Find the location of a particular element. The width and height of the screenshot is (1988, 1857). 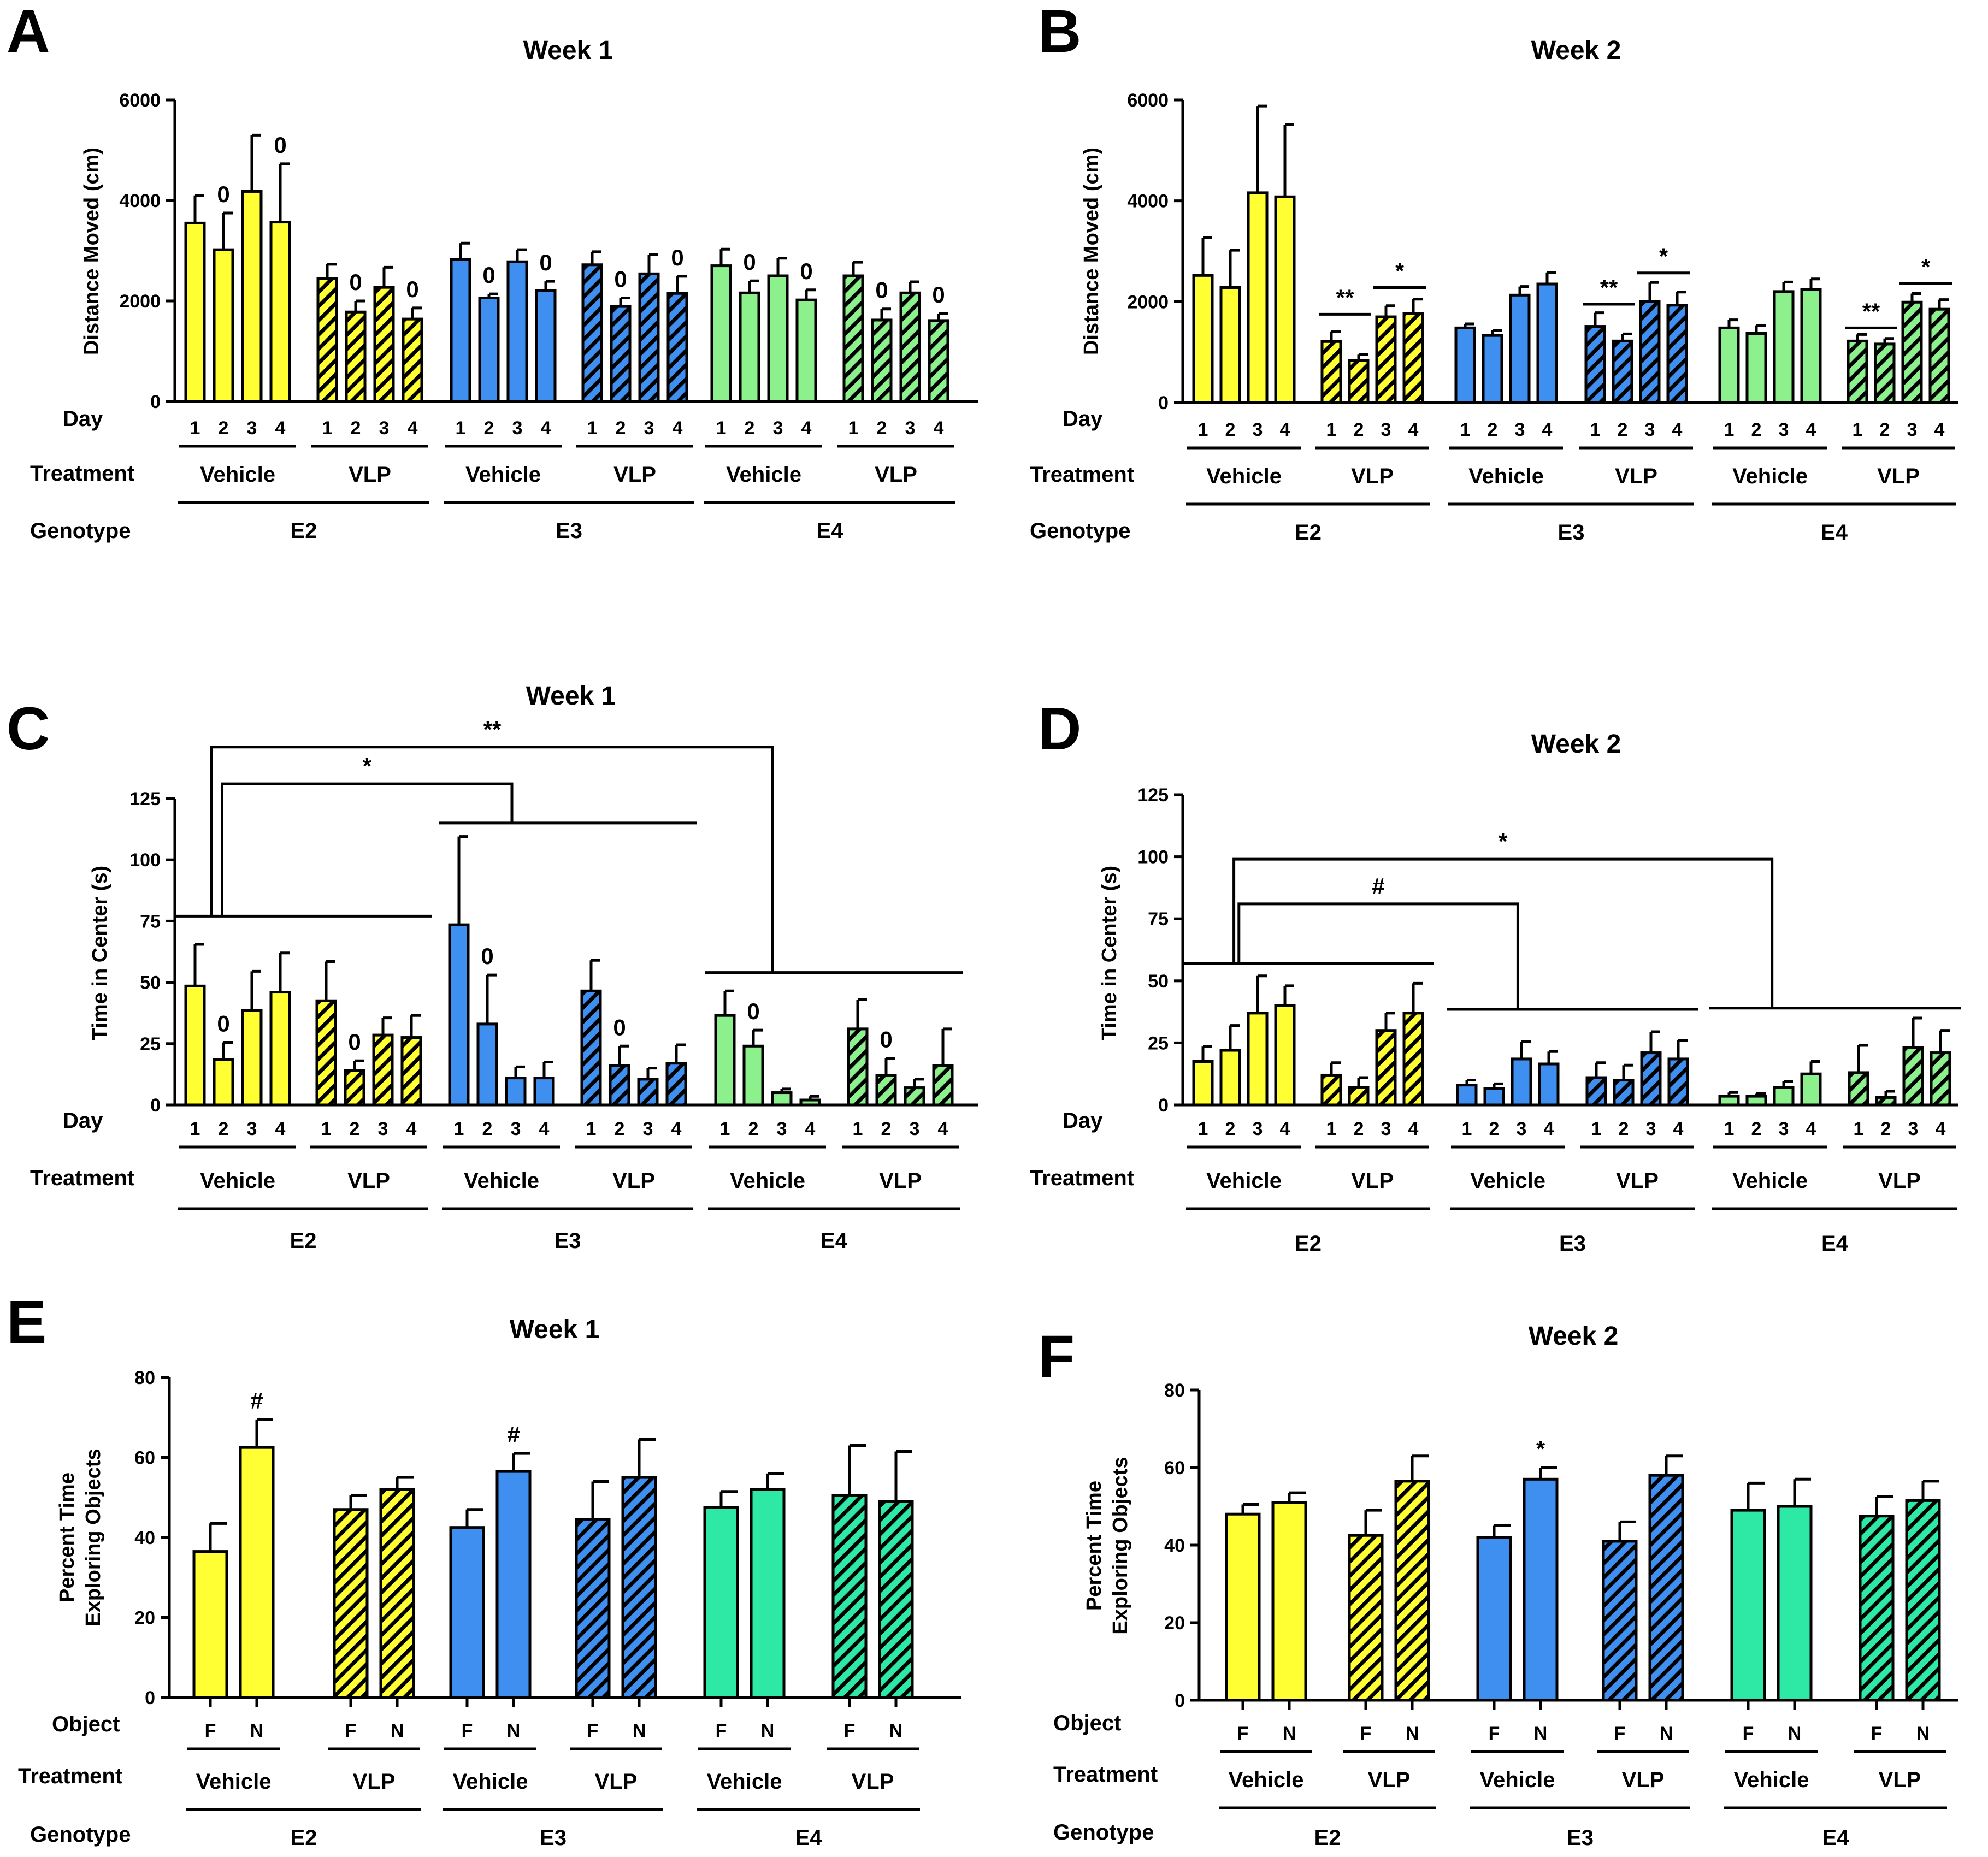

treatment-row-label: Treatment is located at coordinates (70, 1776).